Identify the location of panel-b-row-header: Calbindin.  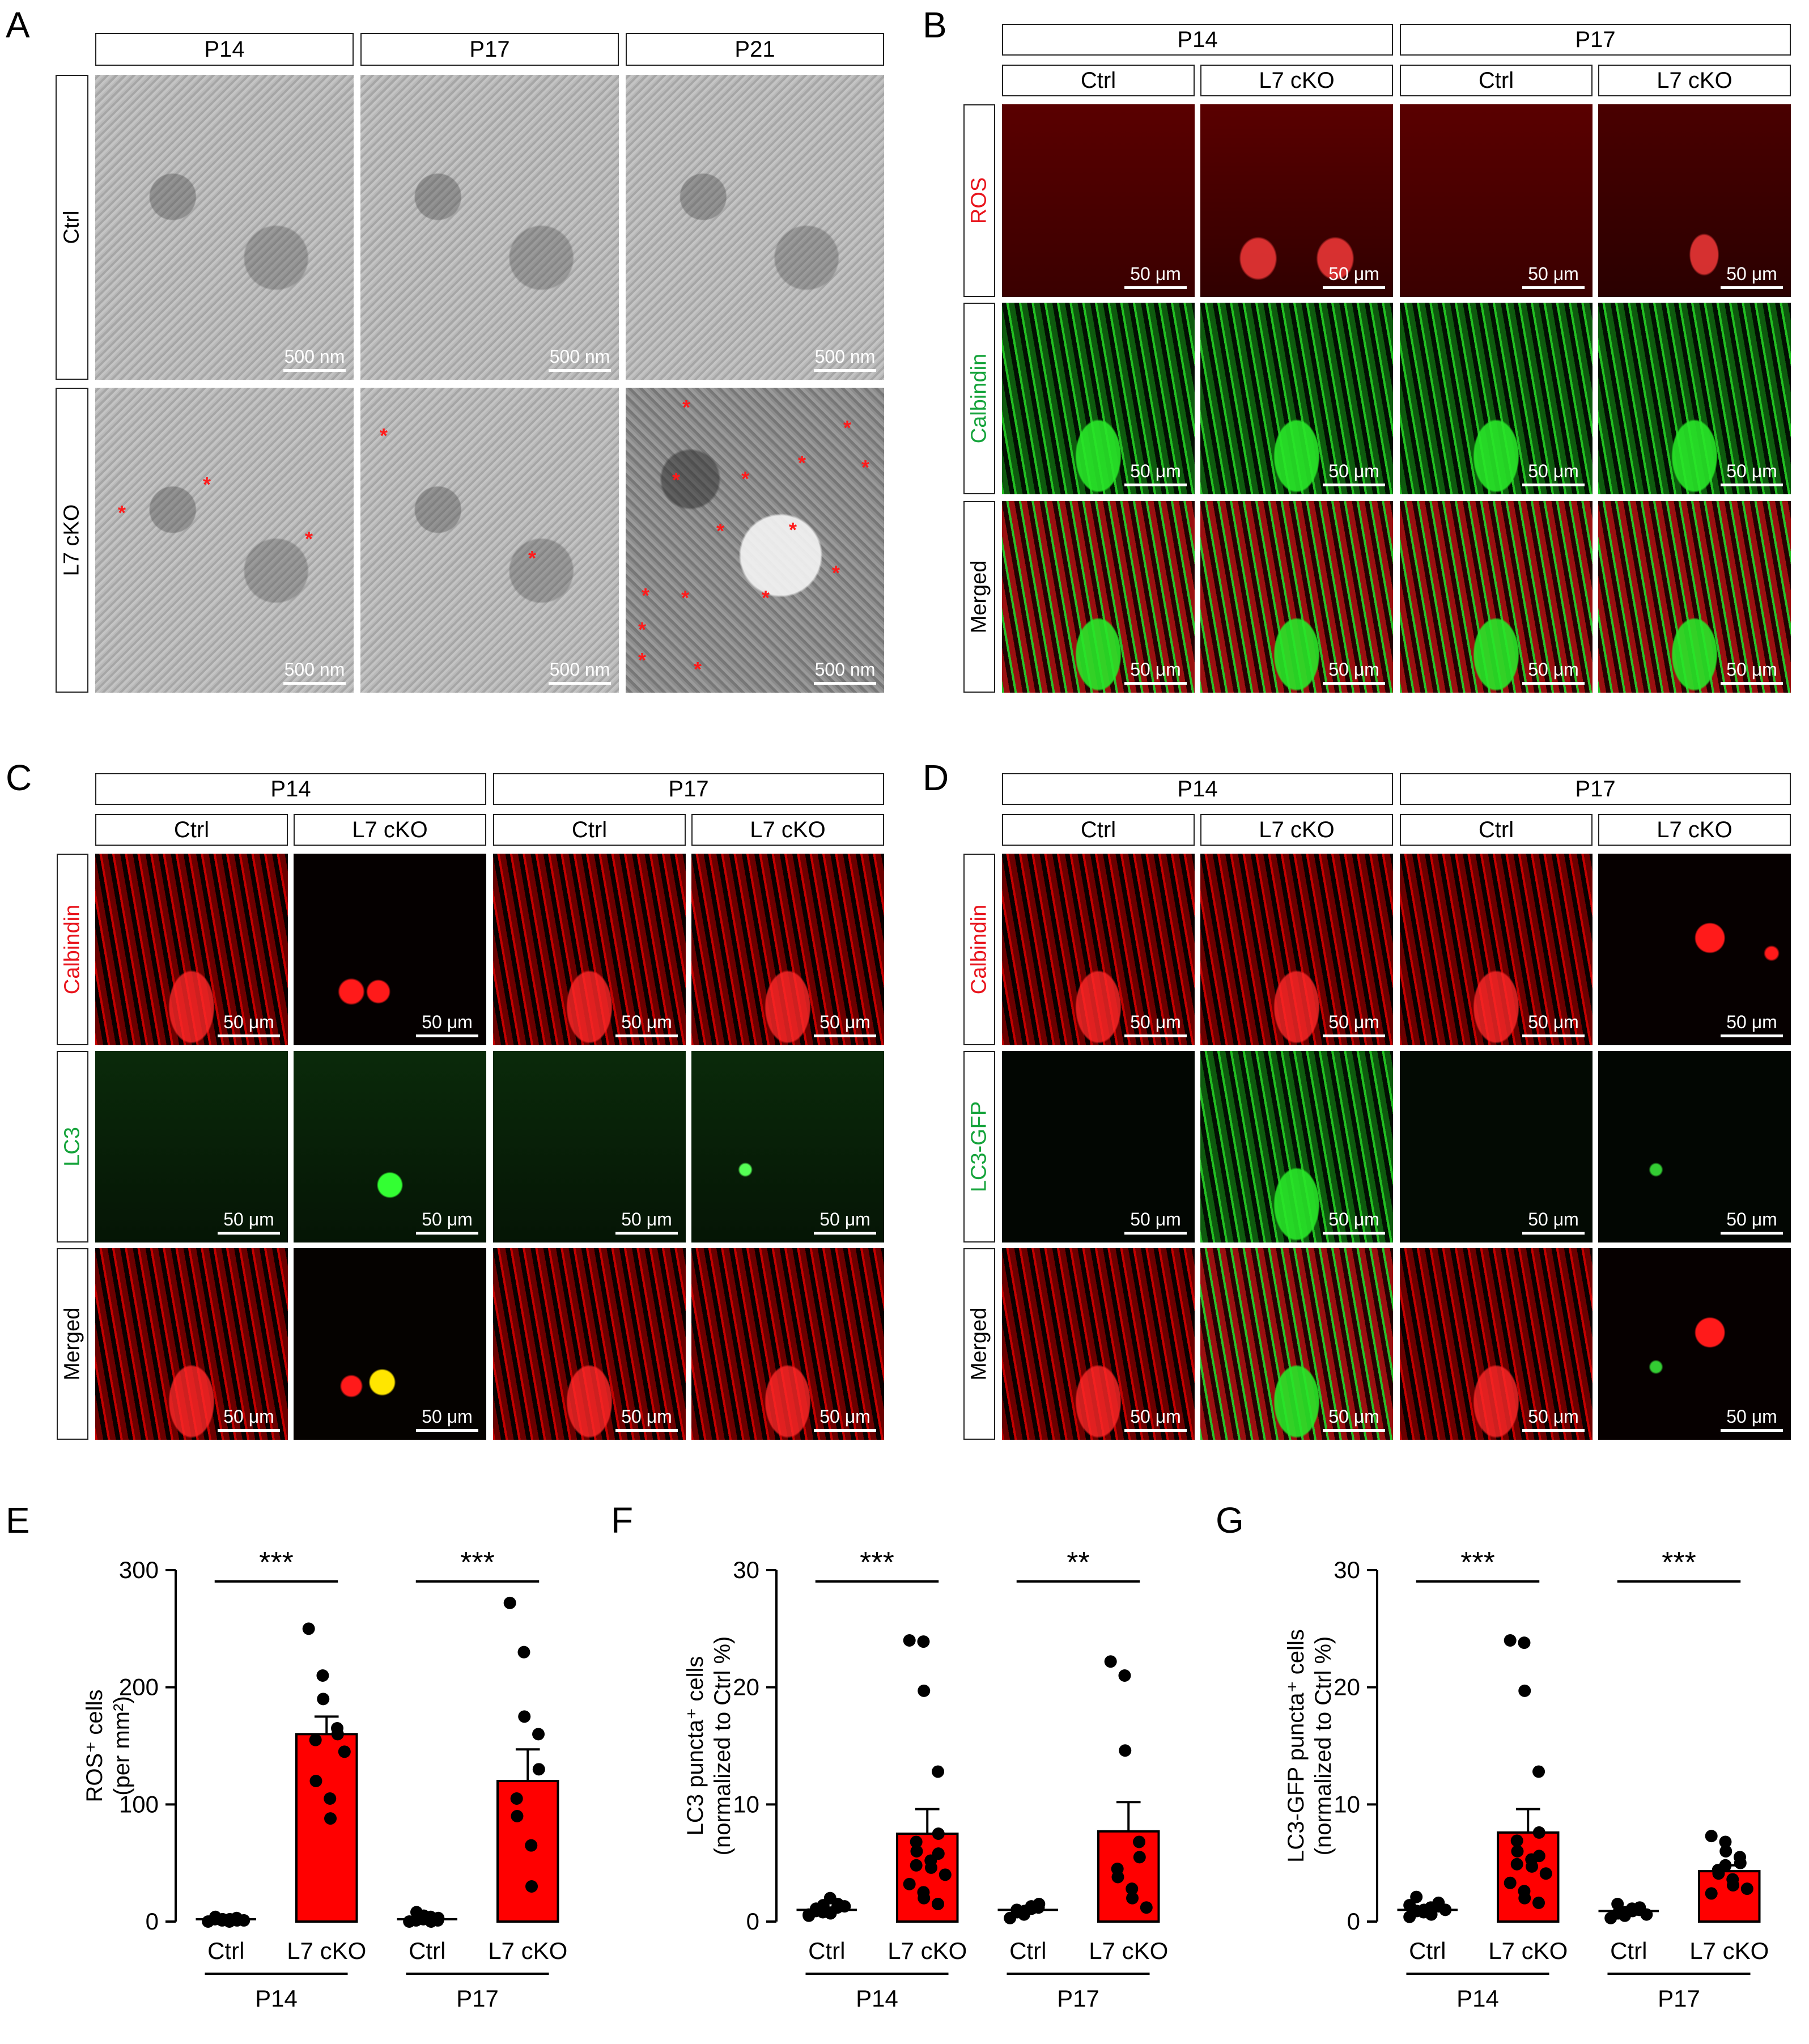
(979, 399).